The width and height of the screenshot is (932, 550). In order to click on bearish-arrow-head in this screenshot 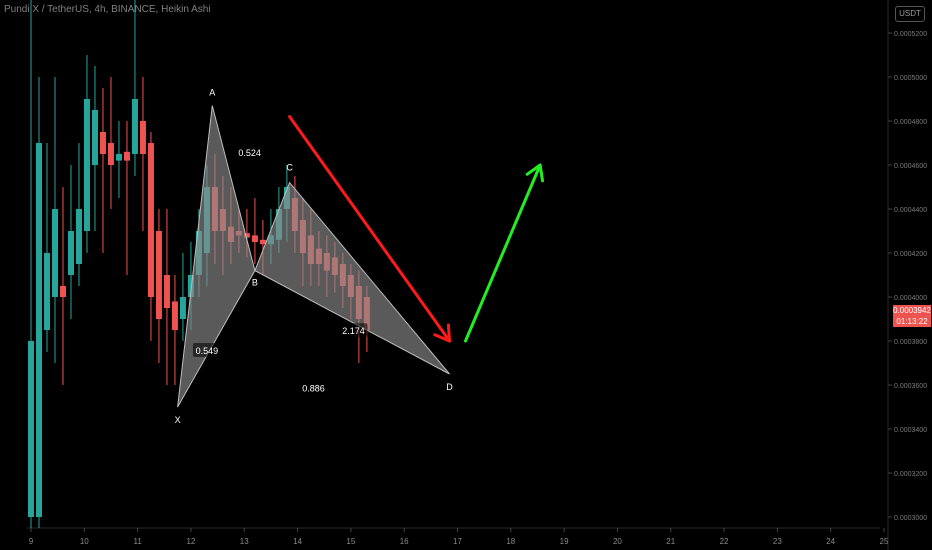, I will do `click(442, 333)`.